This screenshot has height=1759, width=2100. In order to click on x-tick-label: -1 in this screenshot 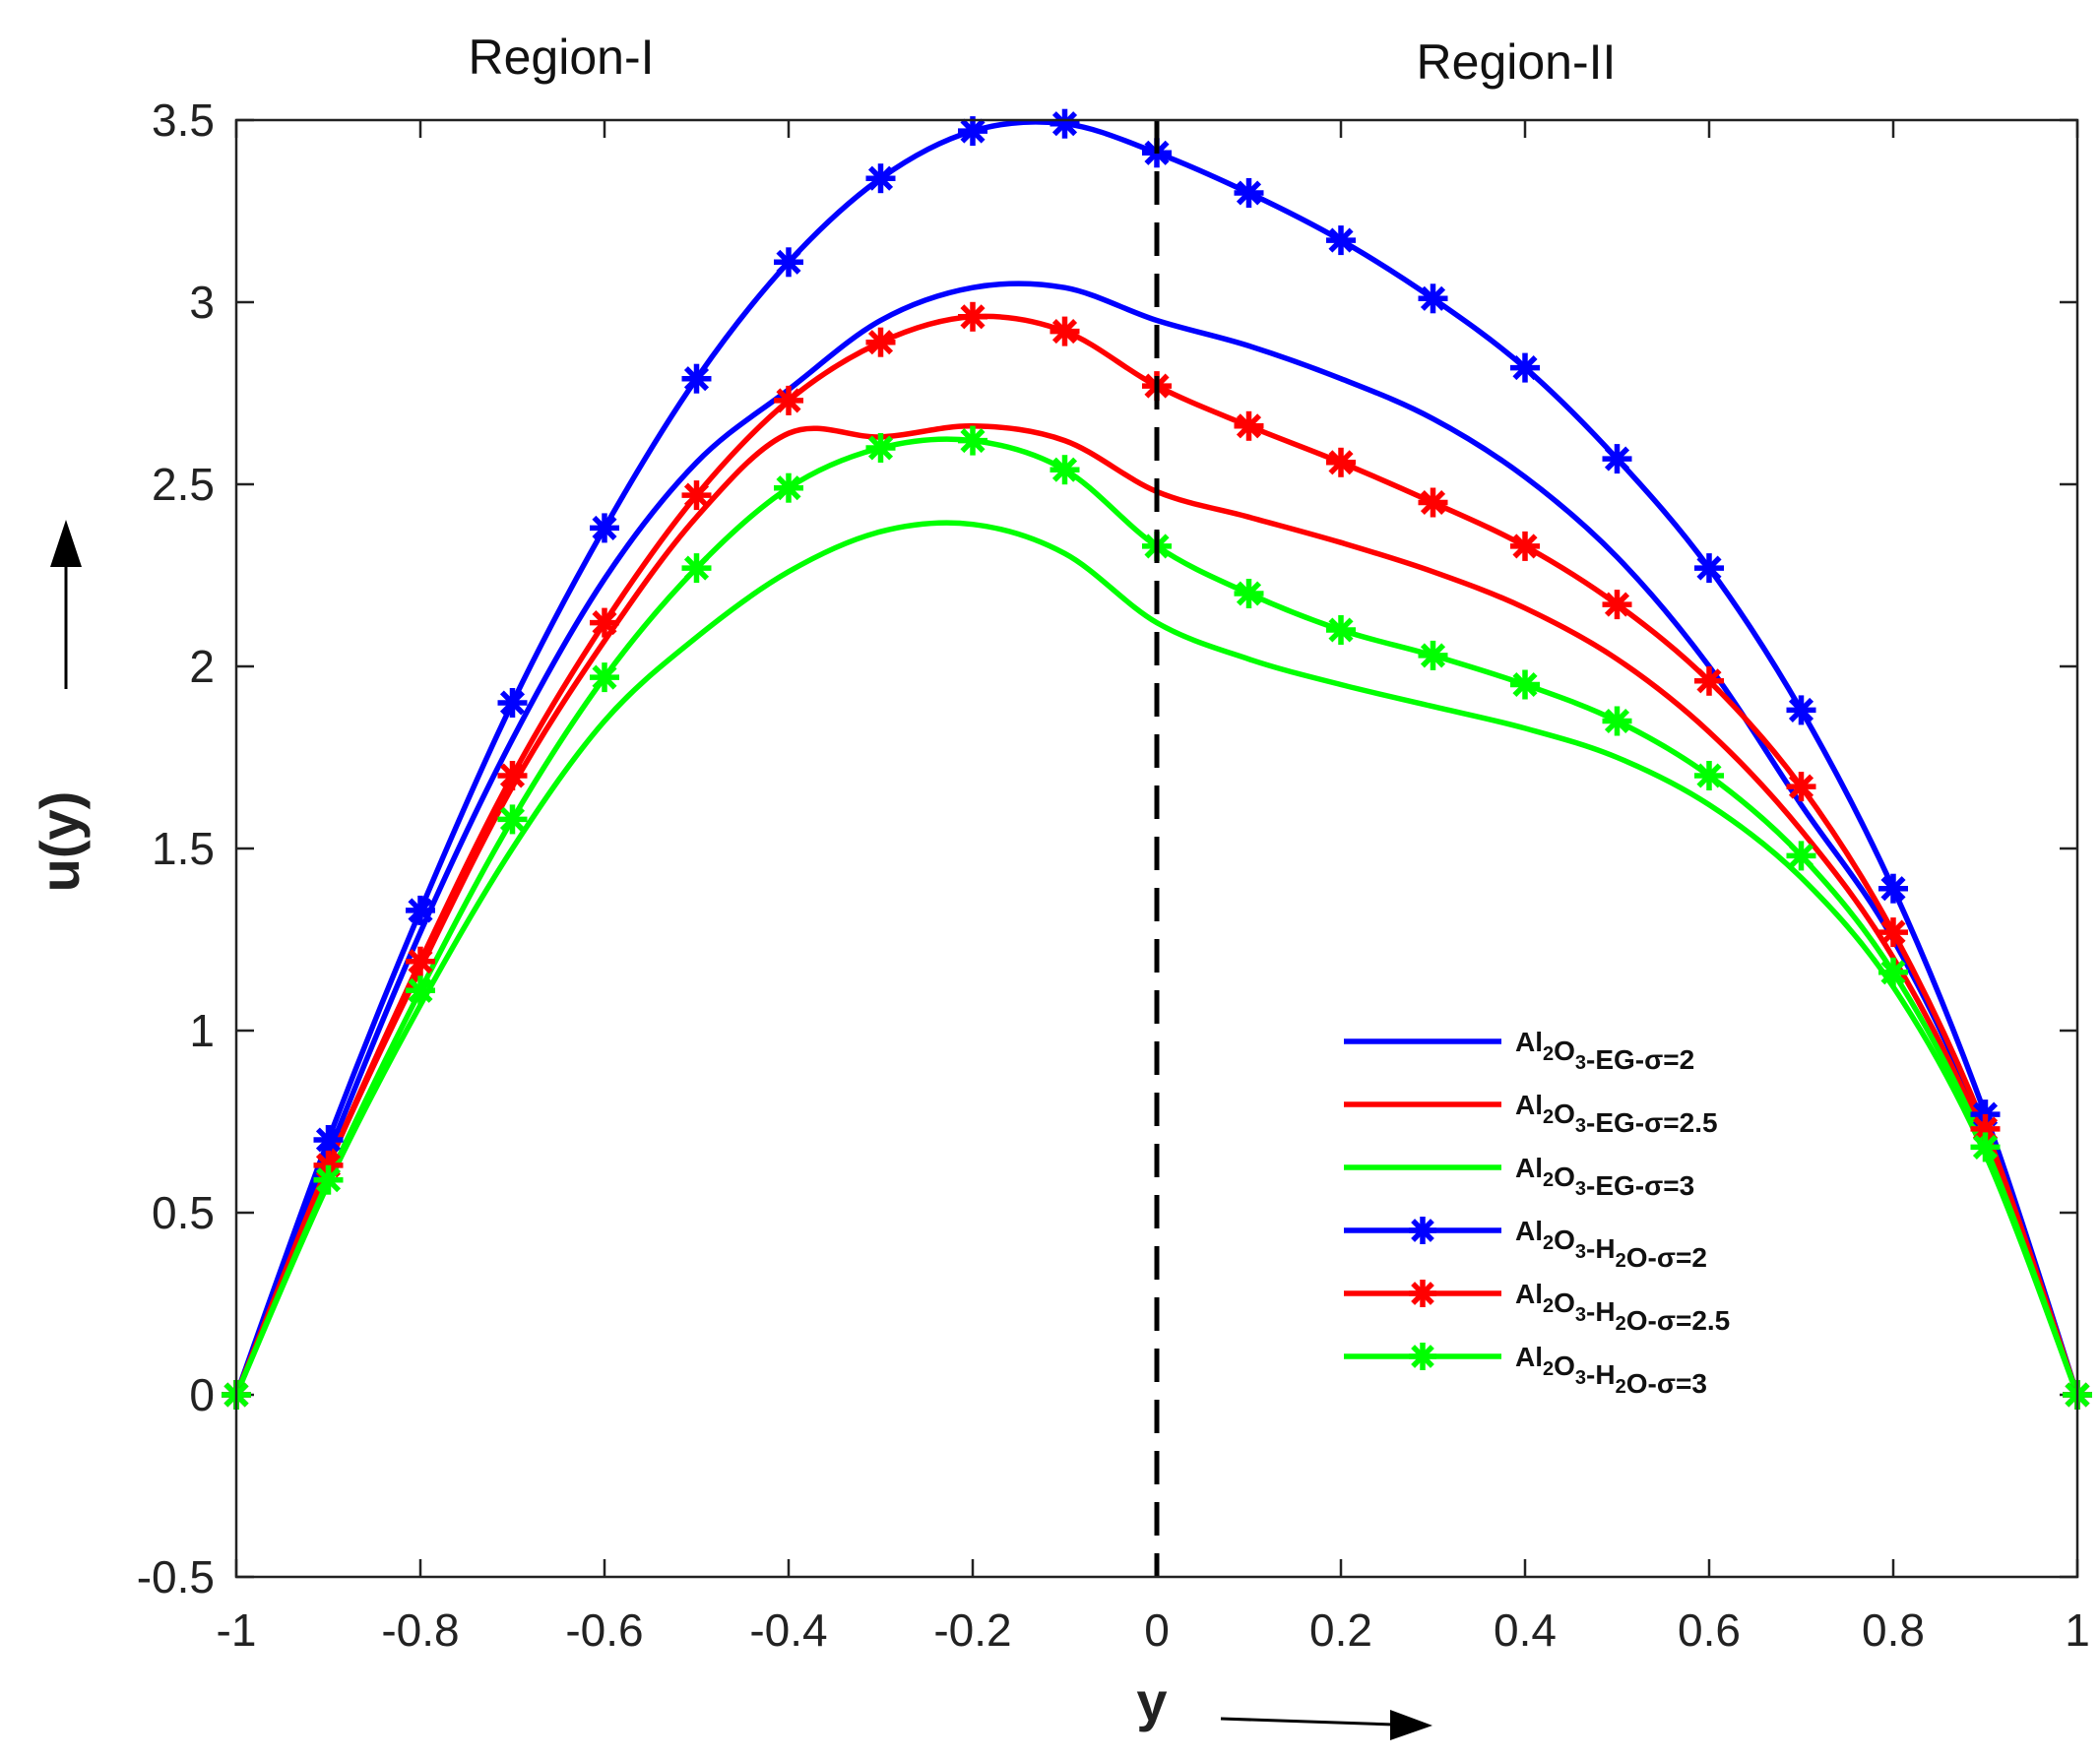, I will do `click(237, 1630)`.